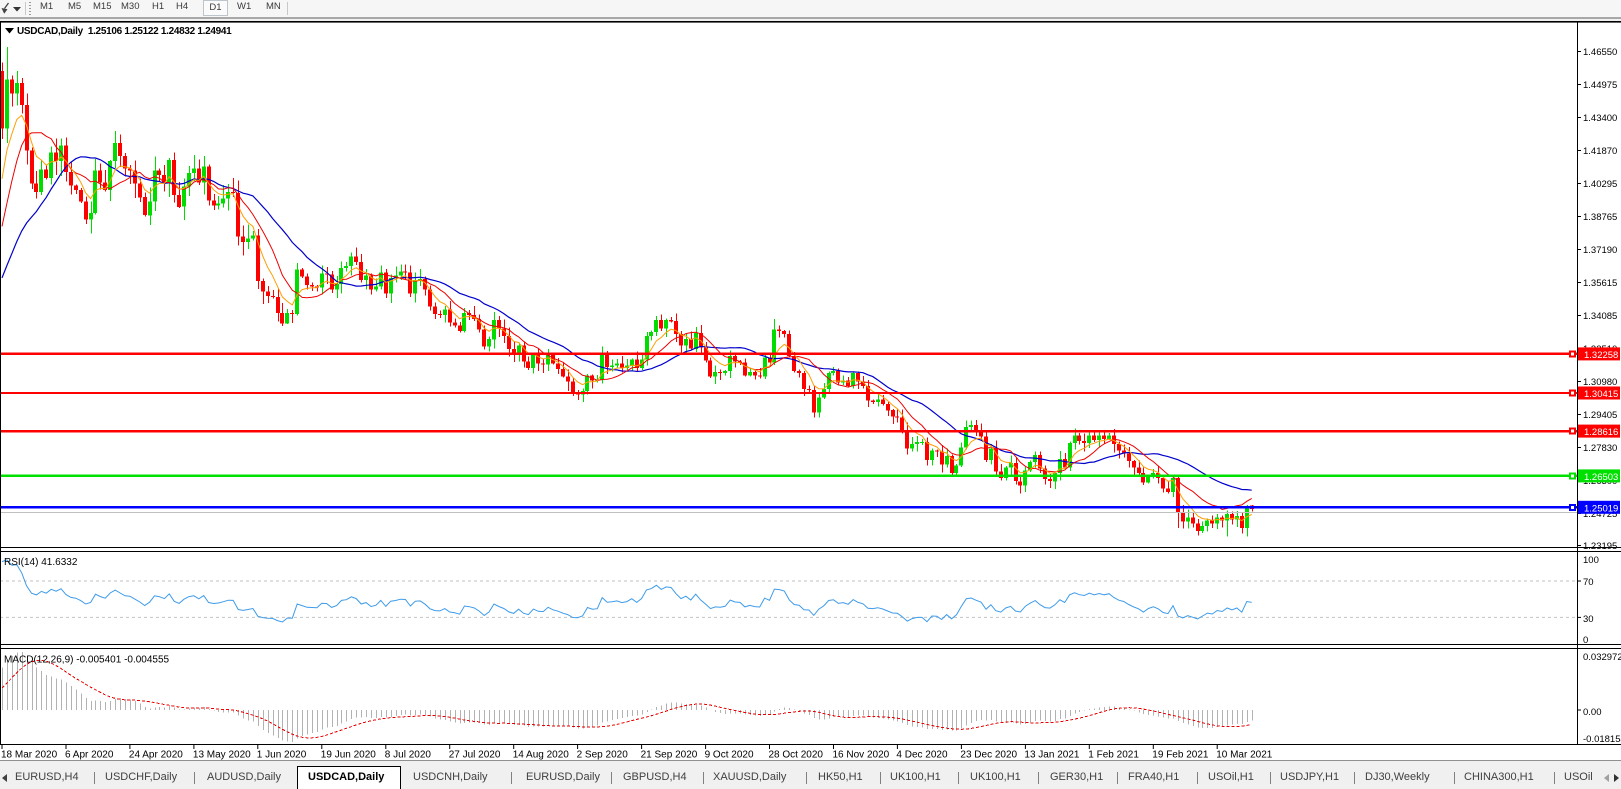 Image resolution: width=1621 pixels, height=789 pixels. What do you see at coordinates (1588, 582) in the screenshot?
I see `svg-text: 70` at bounding box center [1588, 582].